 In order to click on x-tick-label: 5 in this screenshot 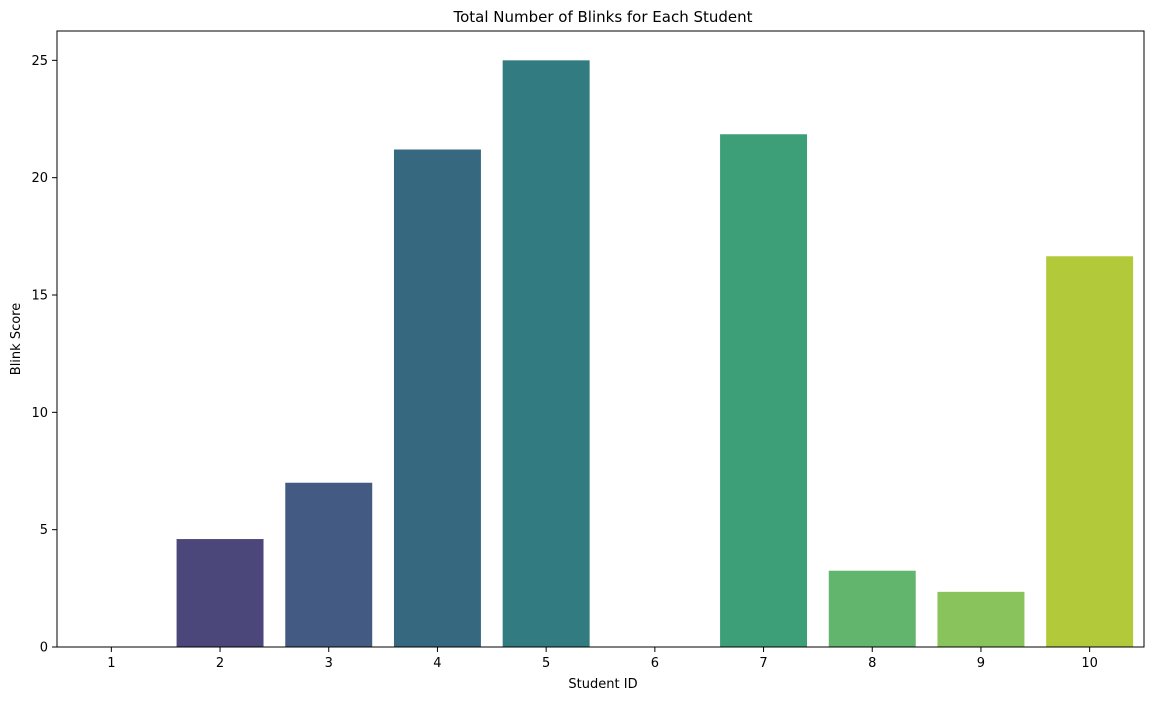, I will do `click(546, 663)`.